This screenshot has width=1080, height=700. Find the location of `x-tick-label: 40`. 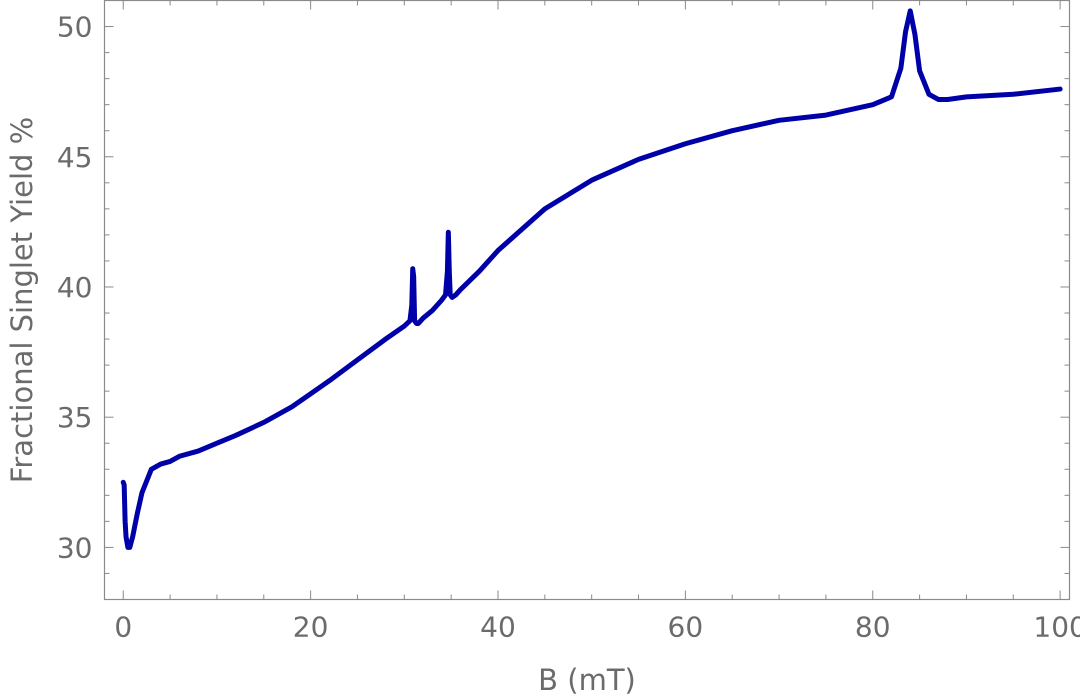

x-tick-label: 40 is located at coordinates (498, 627).